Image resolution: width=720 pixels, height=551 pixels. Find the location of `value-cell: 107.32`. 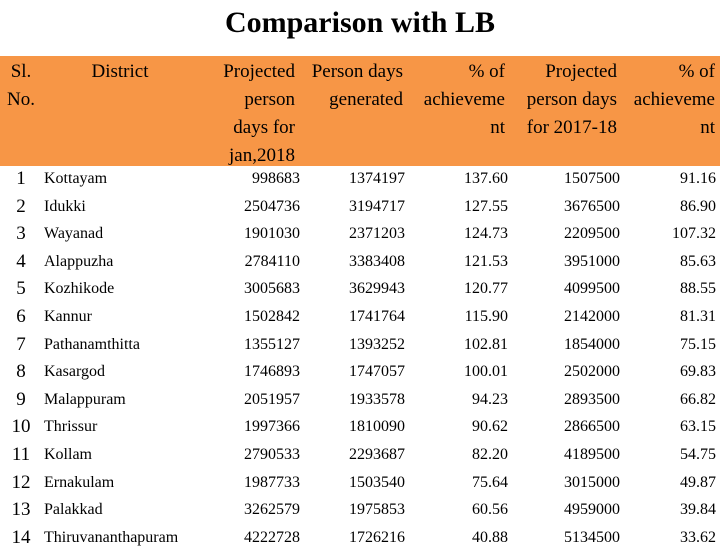

value-cell: 107.32 is located at coordinates (694, 234).